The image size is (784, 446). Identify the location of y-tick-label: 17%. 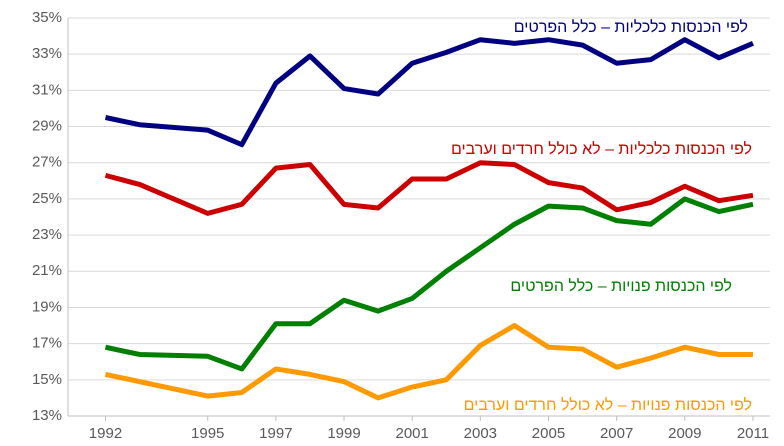
(47, 343).